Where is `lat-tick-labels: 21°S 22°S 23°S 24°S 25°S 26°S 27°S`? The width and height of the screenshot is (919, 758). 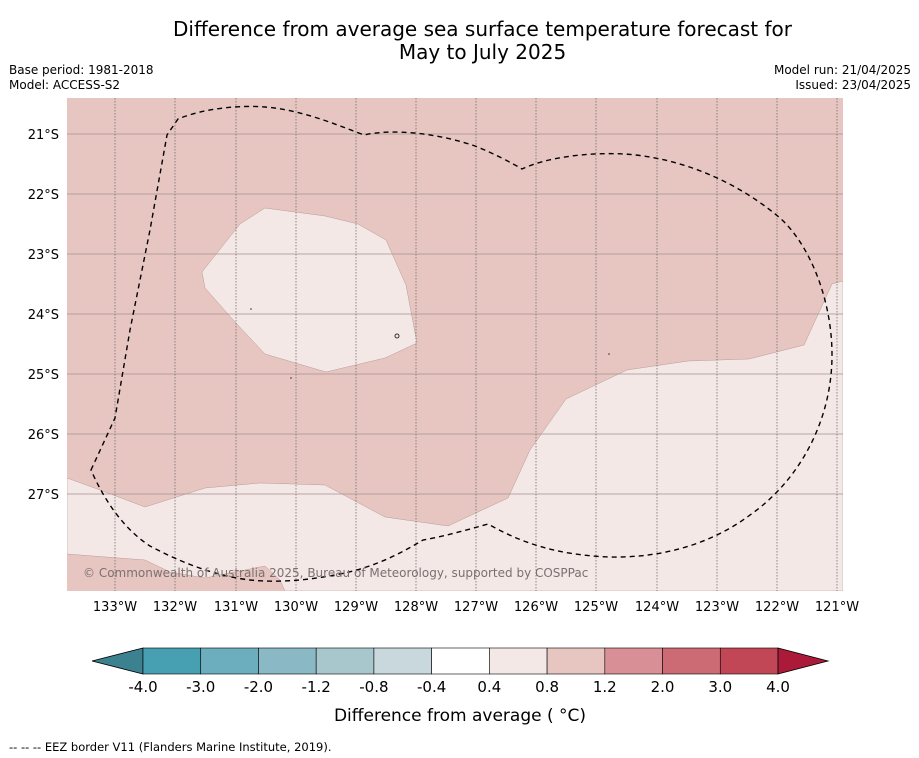
lat-tick-labels: 21°S 22°S 23°S 24°S 25°S 26°S 27°S is located at coordinates (43, 315).